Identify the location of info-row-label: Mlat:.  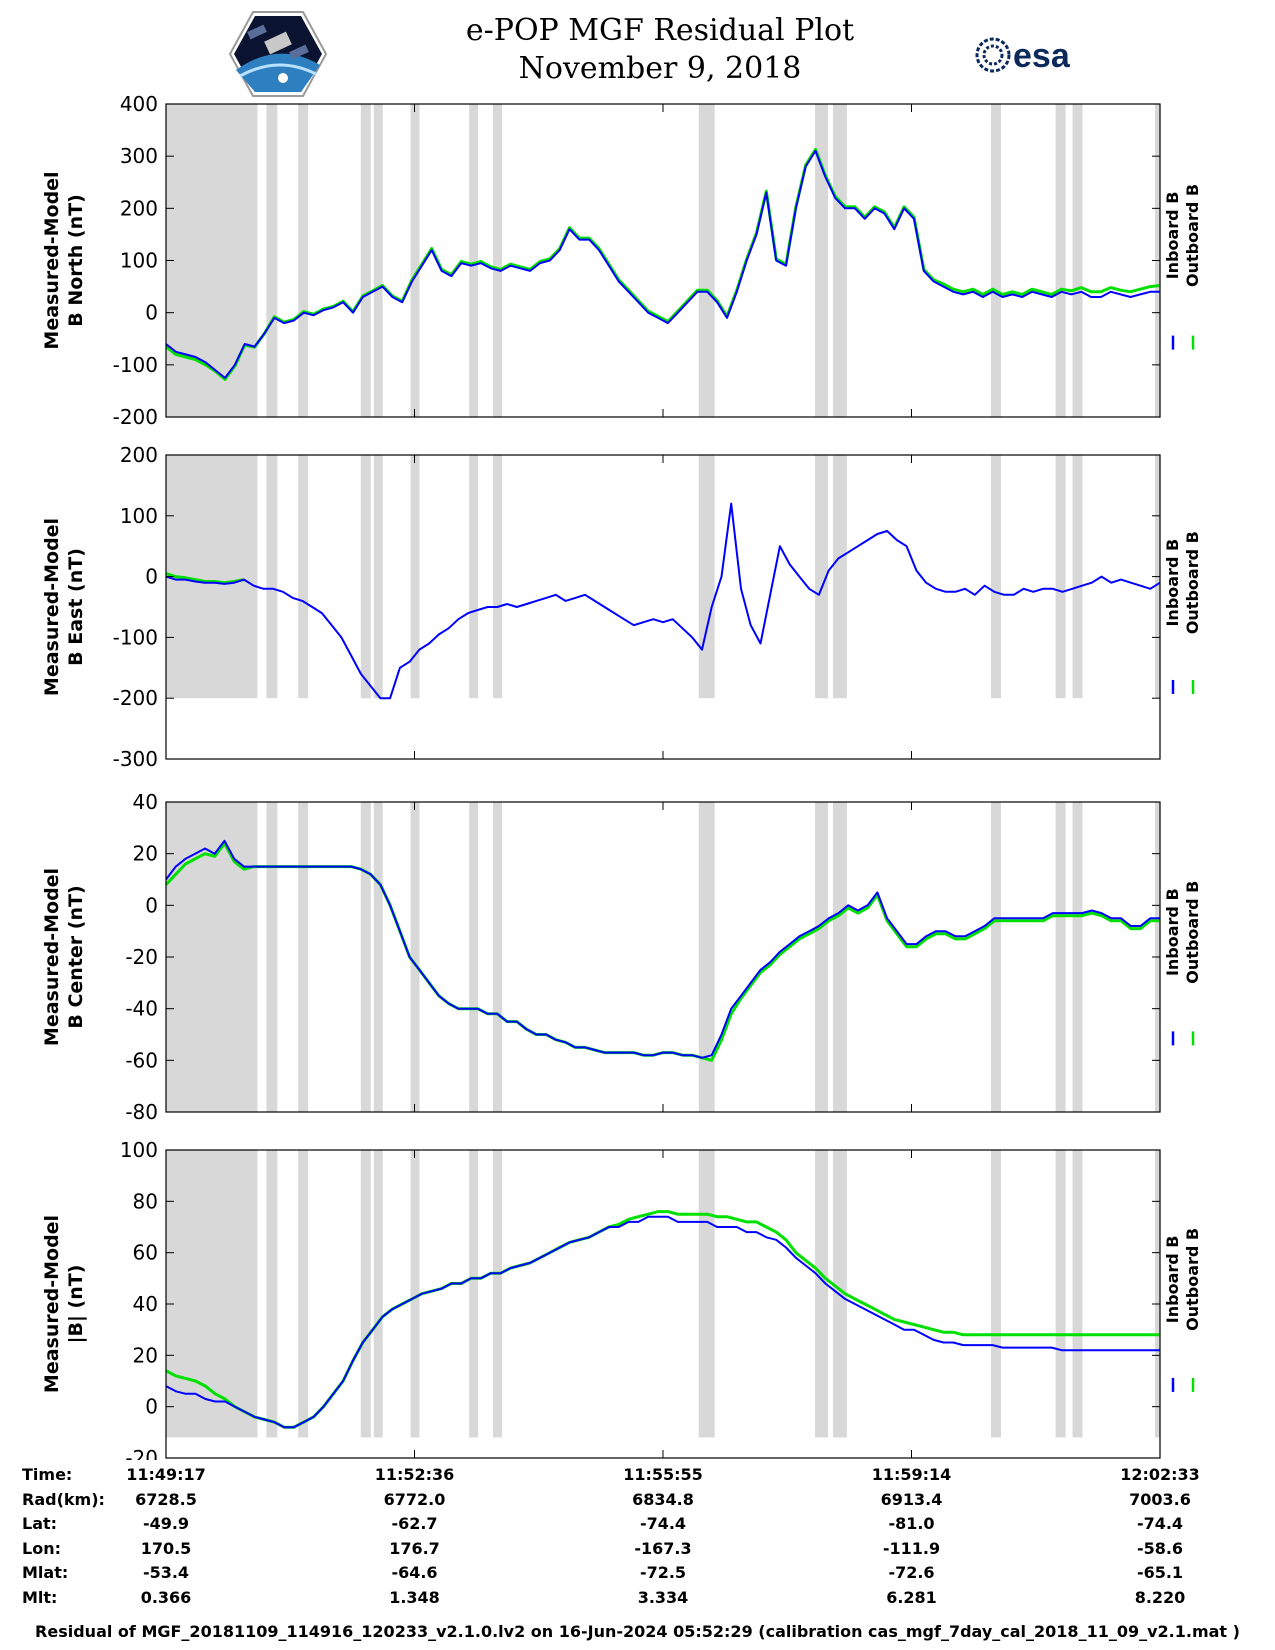
(45, 1572).